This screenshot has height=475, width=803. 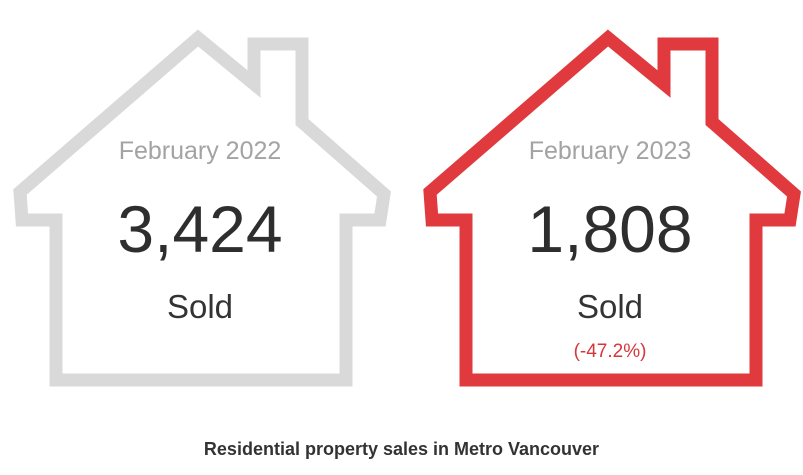 What do you see at coordinates (610, 229) in the screenshot?
I see `sales-count-2023: 1,808` at bounding box center [610, 229].